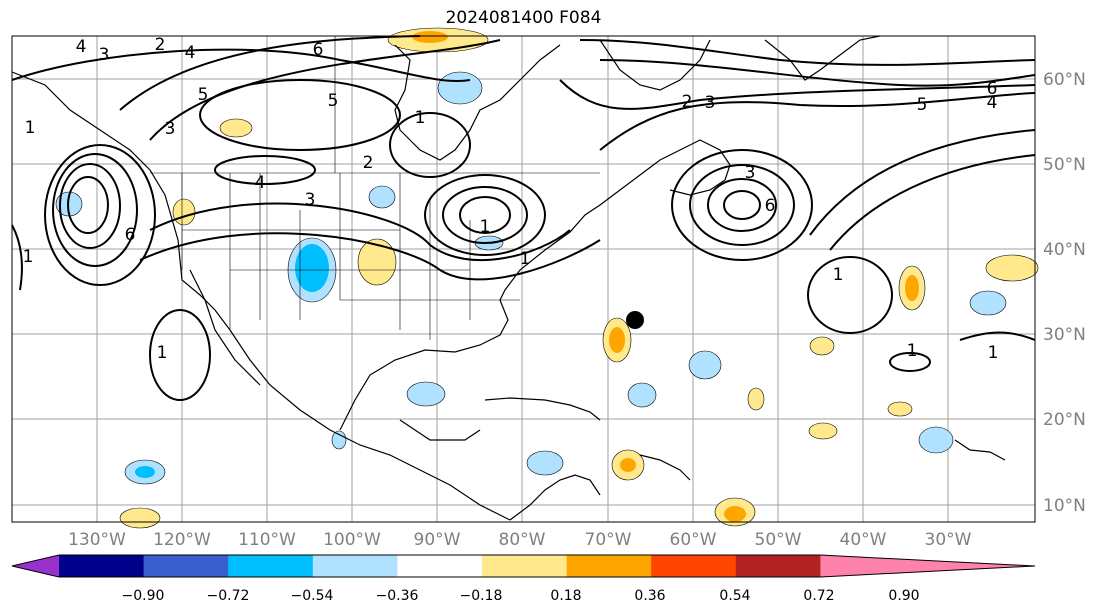 This screenshot has height=615, width=1105. What do you see at coordinates (778, 540) in the screenshot?
I see `lon-label: 50°W` at bounding box center [778, 540].